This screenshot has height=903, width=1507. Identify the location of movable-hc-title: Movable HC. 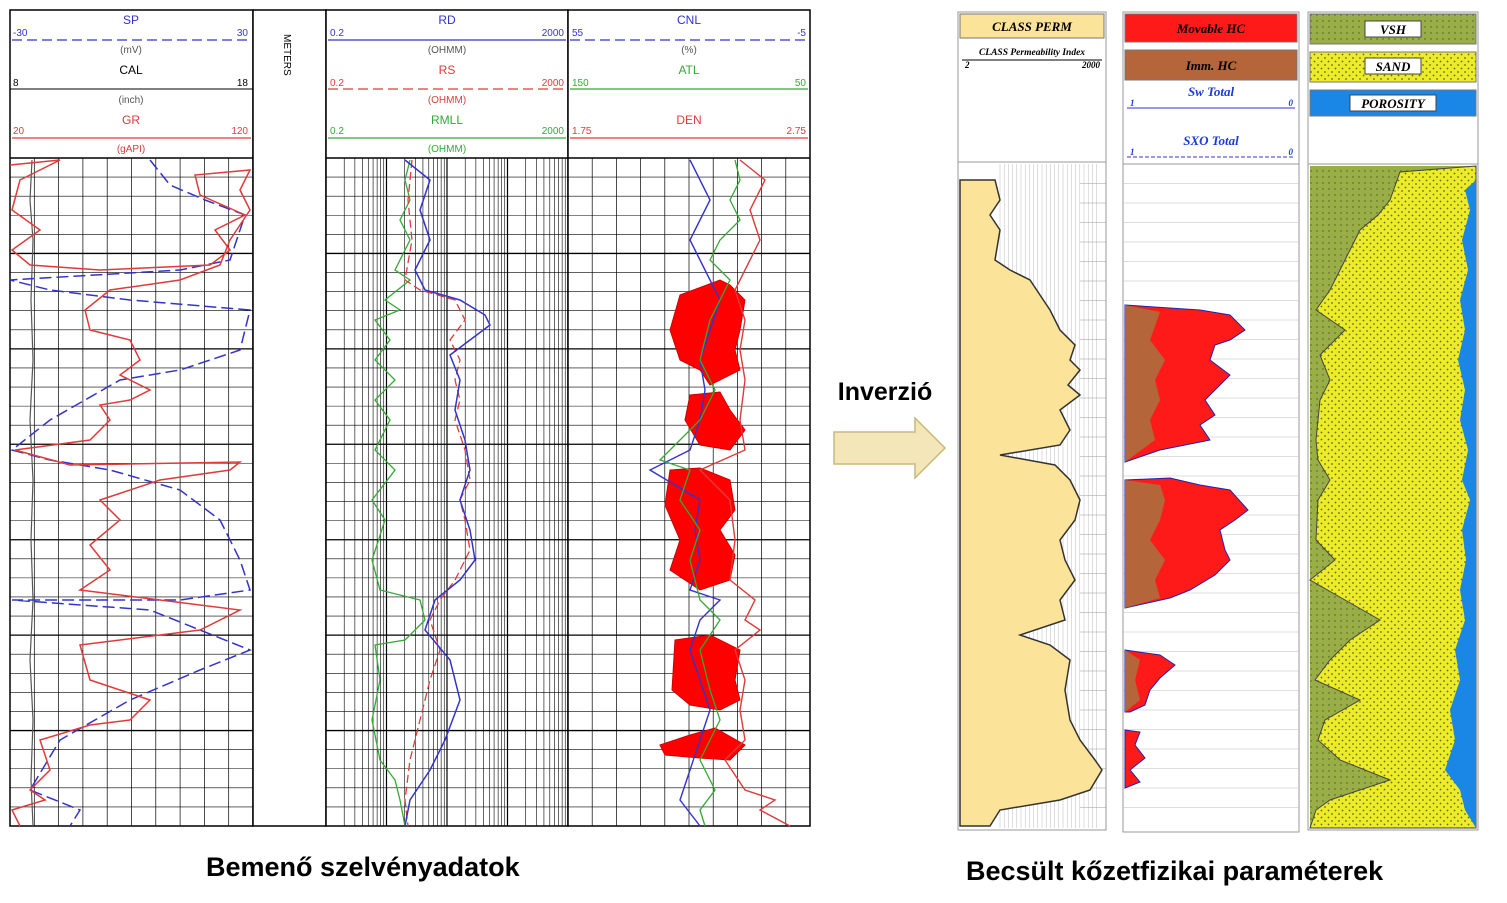
(1211, 28).